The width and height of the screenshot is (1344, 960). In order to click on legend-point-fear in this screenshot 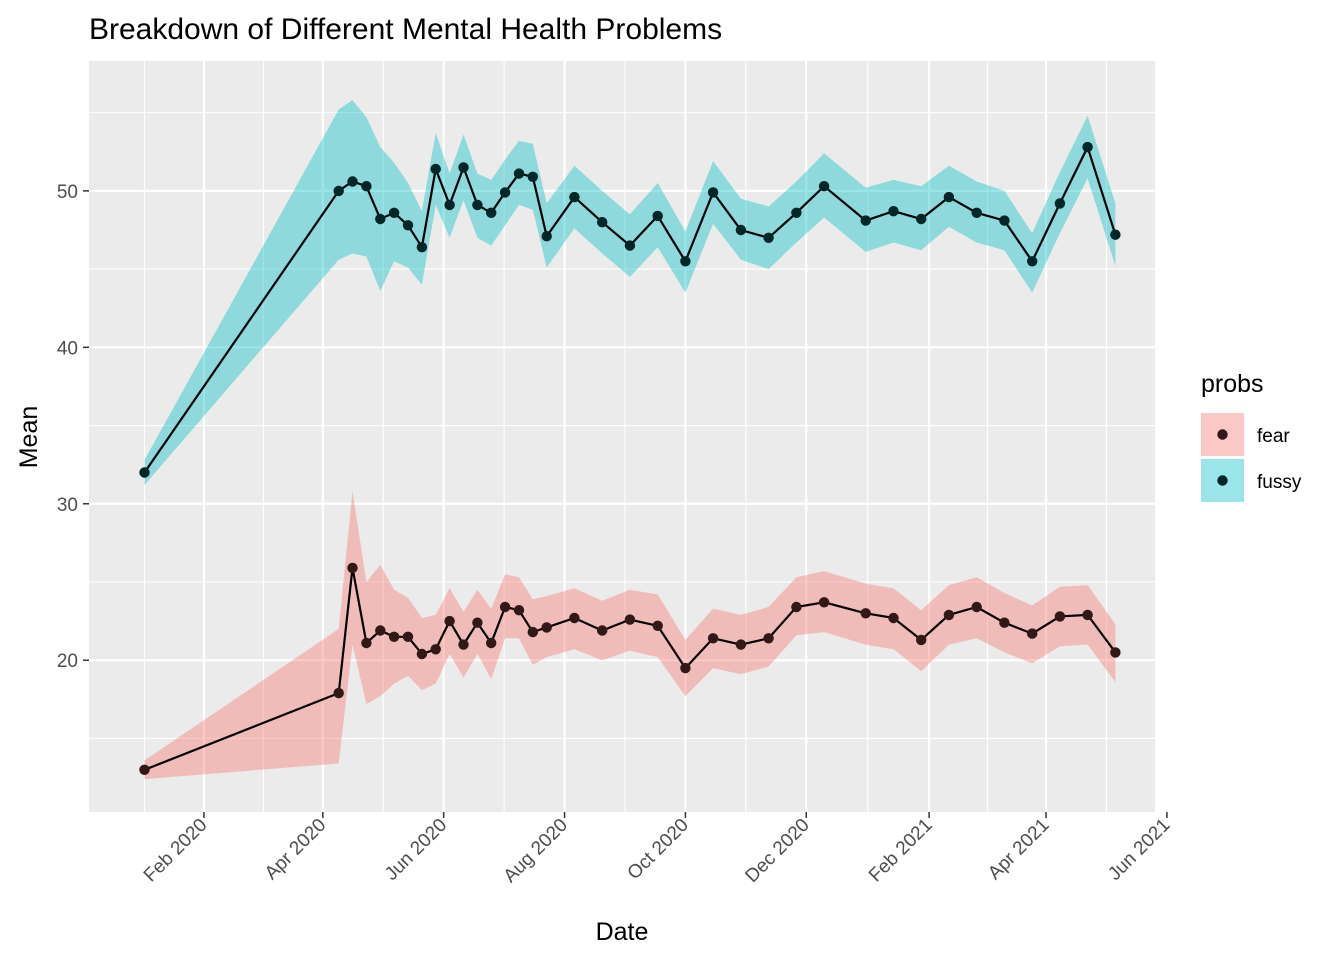, I will do `click(1222, 434)`.